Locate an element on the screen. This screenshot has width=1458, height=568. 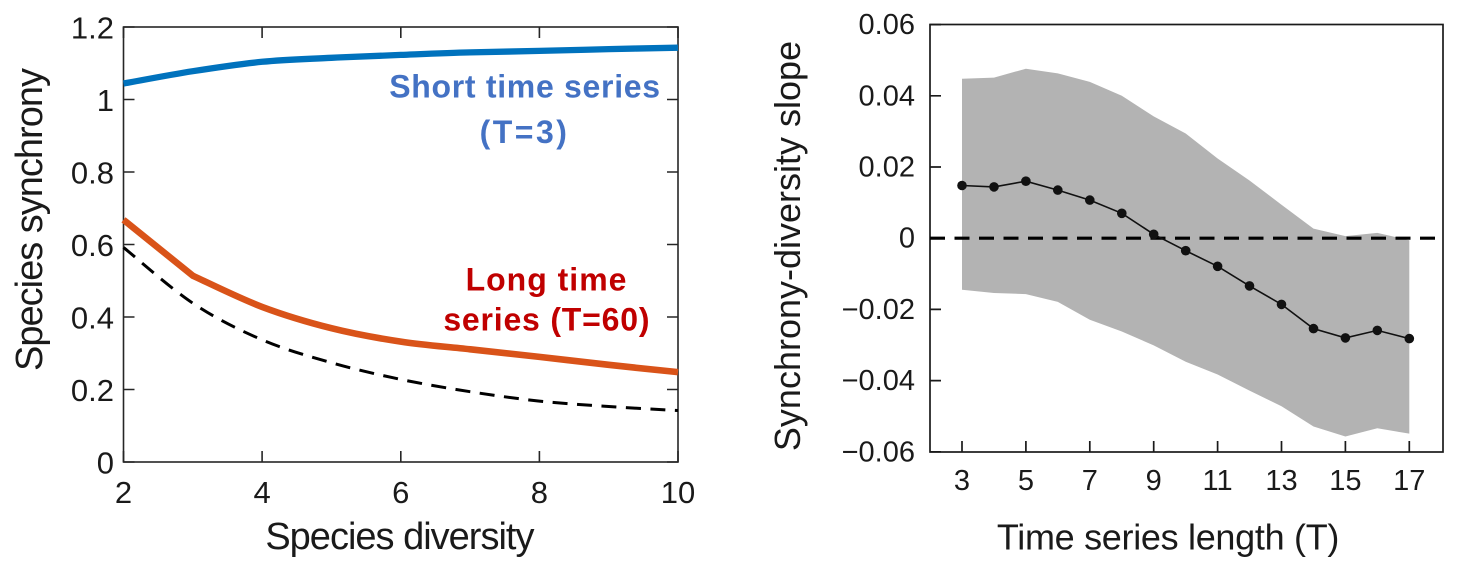
svg-text: 1 is located at coordinates (105, 100).